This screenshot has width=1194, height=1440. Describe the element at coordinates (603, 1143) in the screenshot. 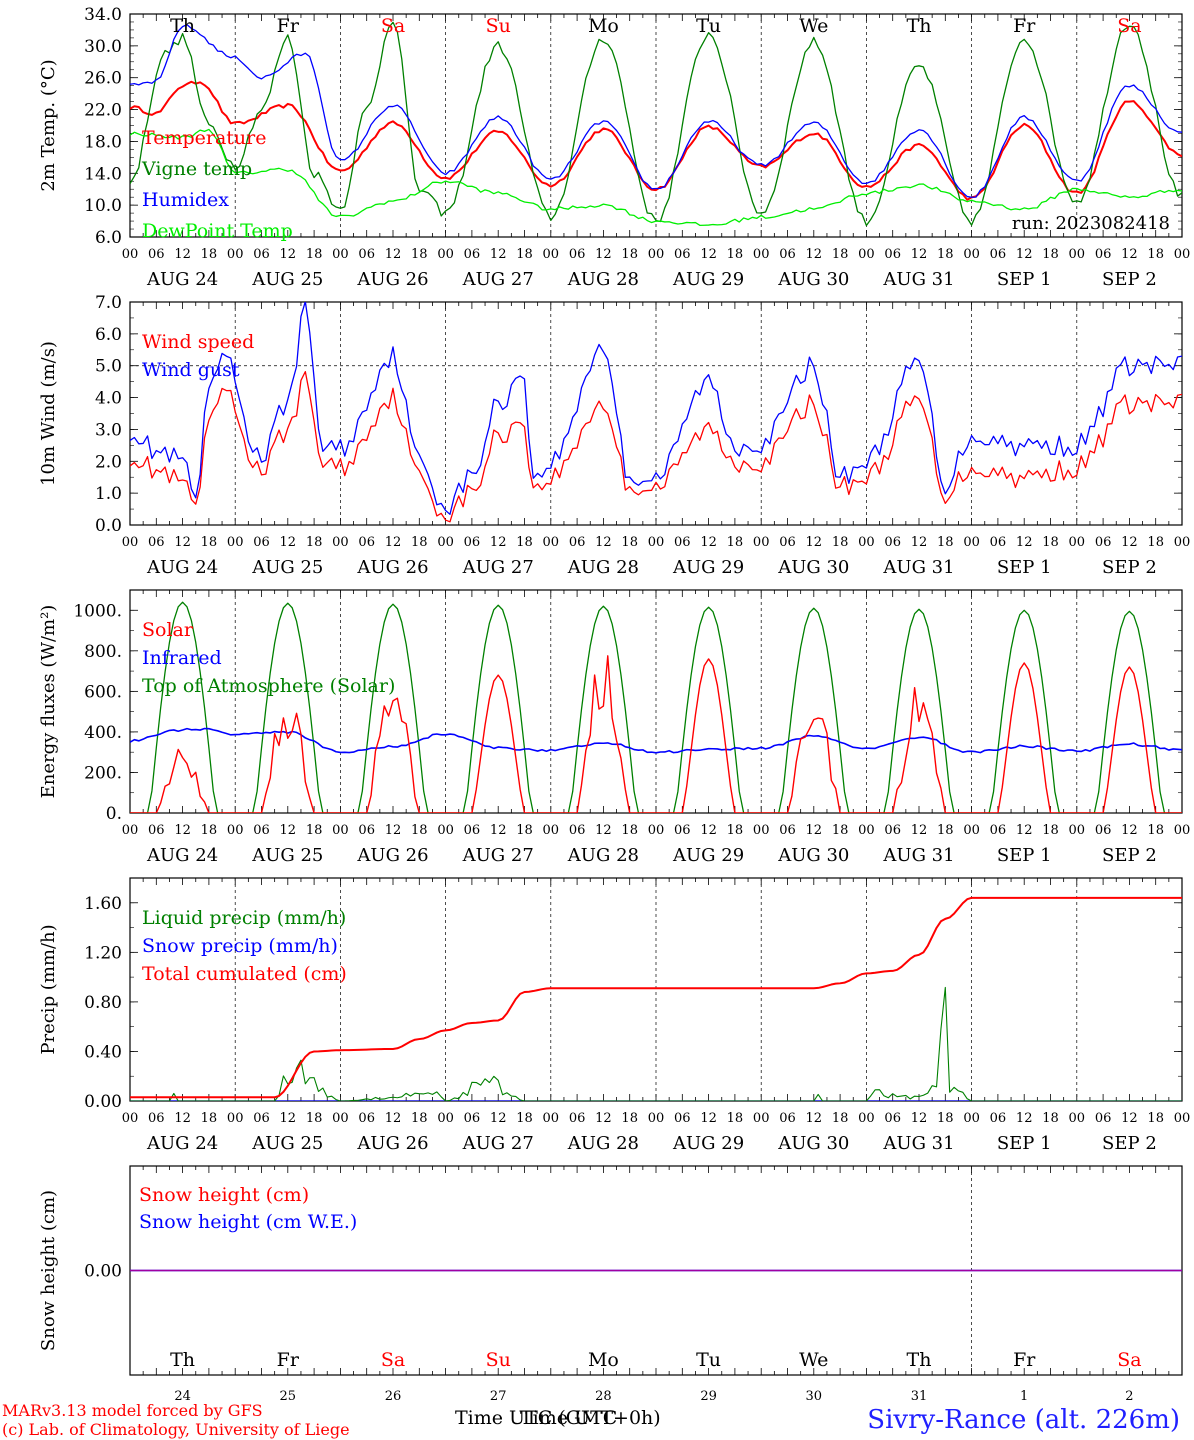

I see `date-label: AUG 28` at that location.